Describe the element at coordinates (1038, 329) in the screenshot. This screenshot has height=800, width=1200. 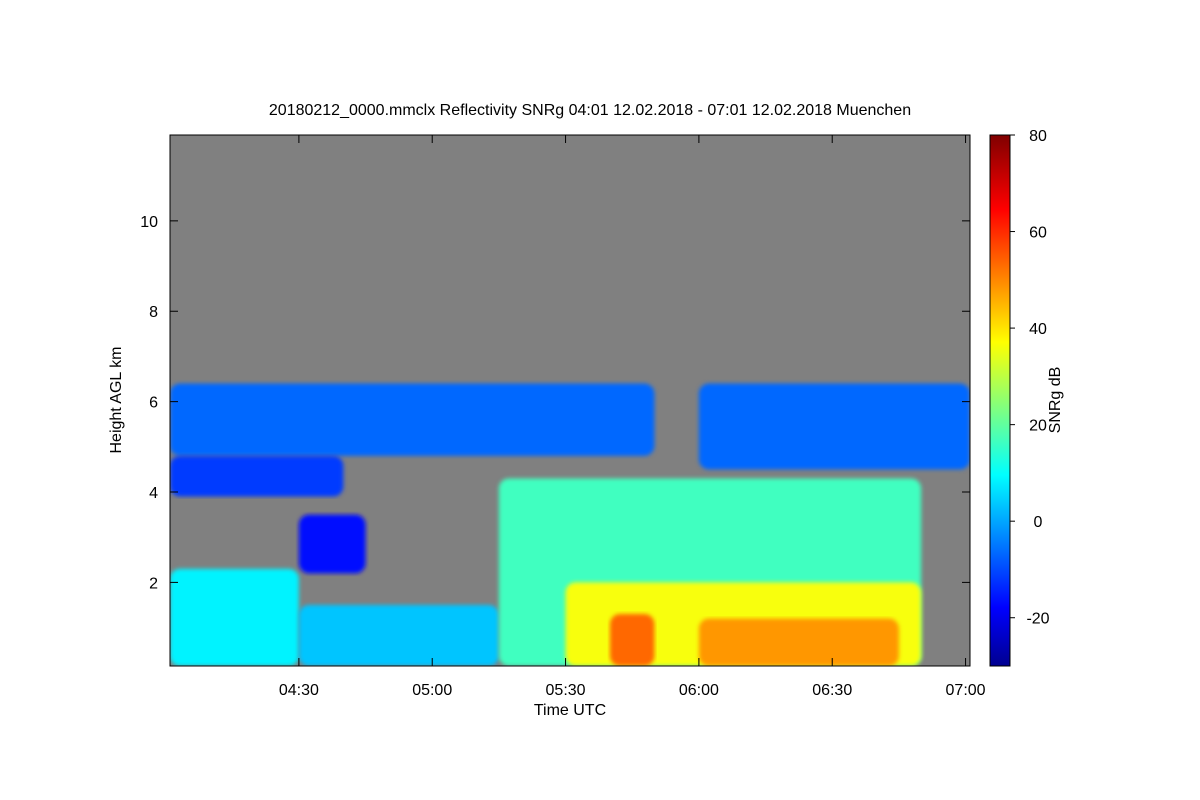
I see `colorbar-tick-label: 40` at that location.